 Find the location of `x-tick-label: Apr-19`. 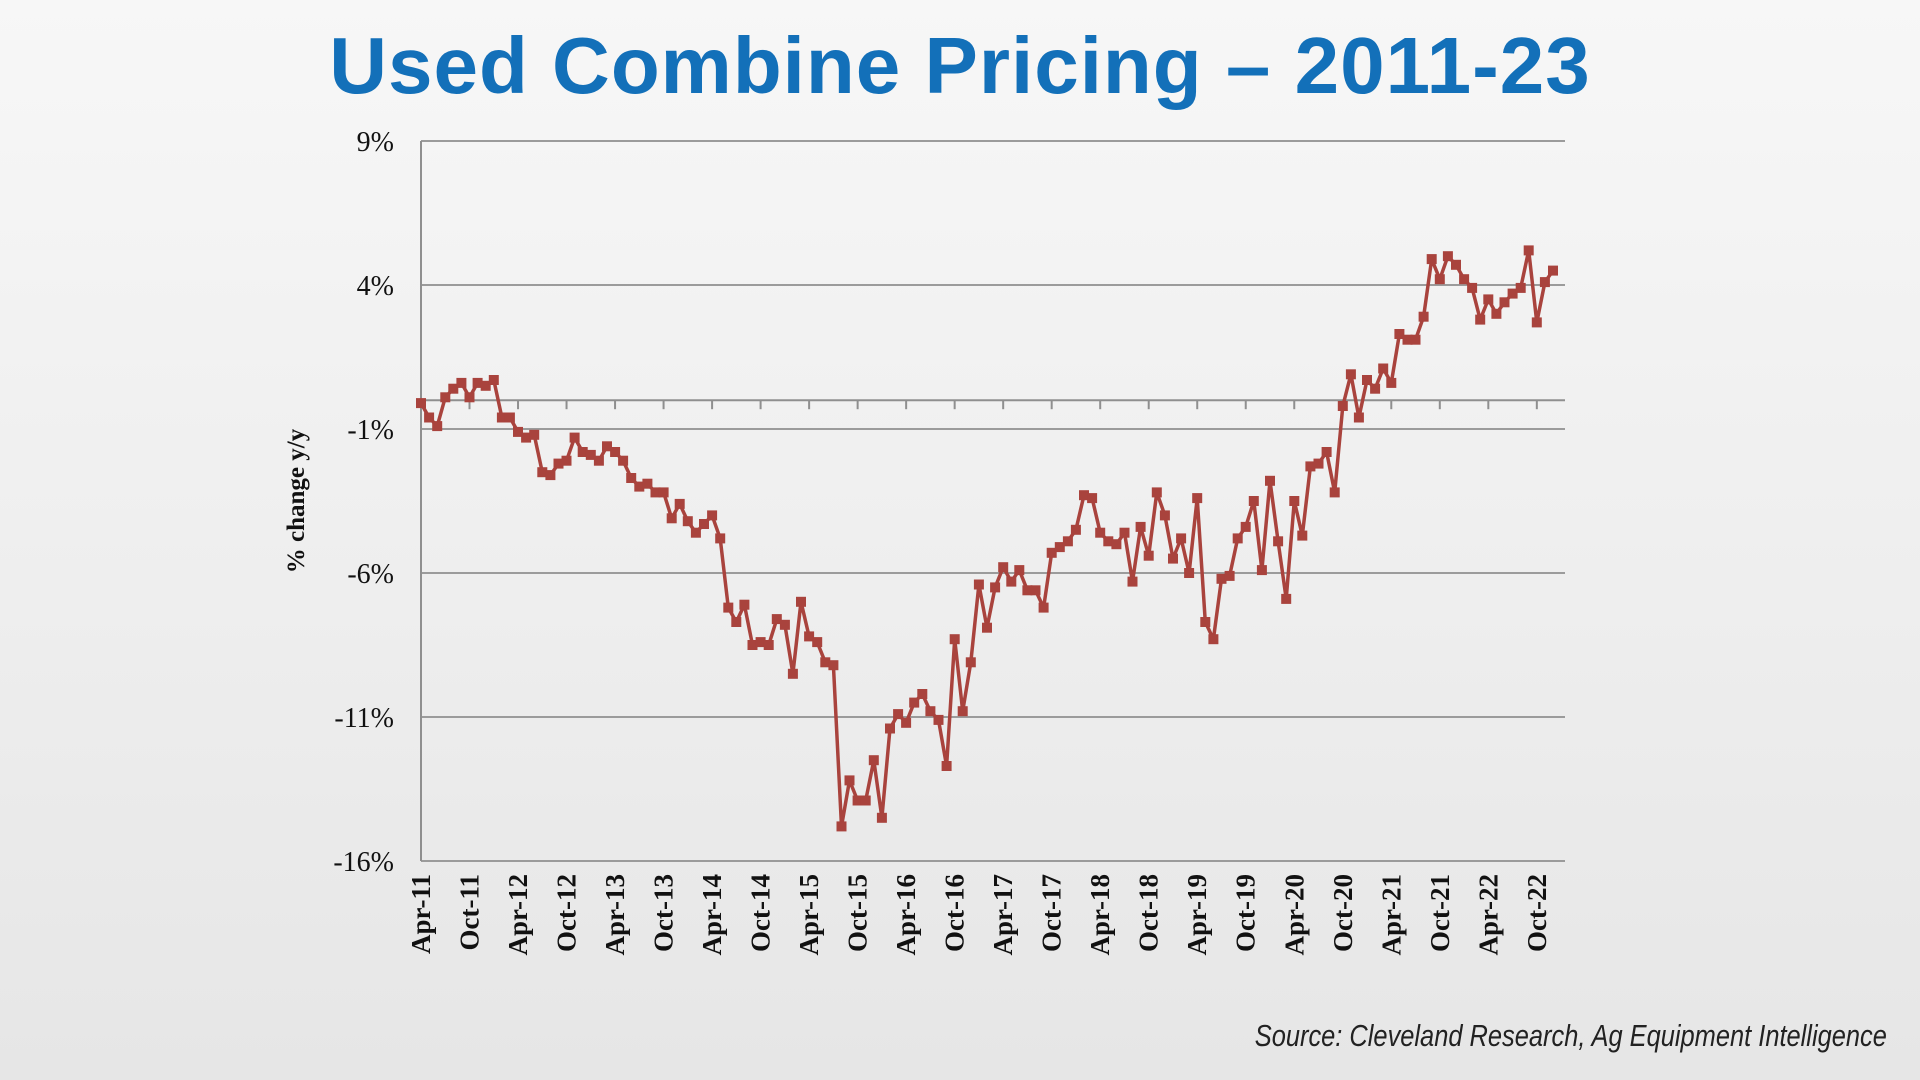

x-tick-label: Apr-19 is located at coordinates (1197, 915).